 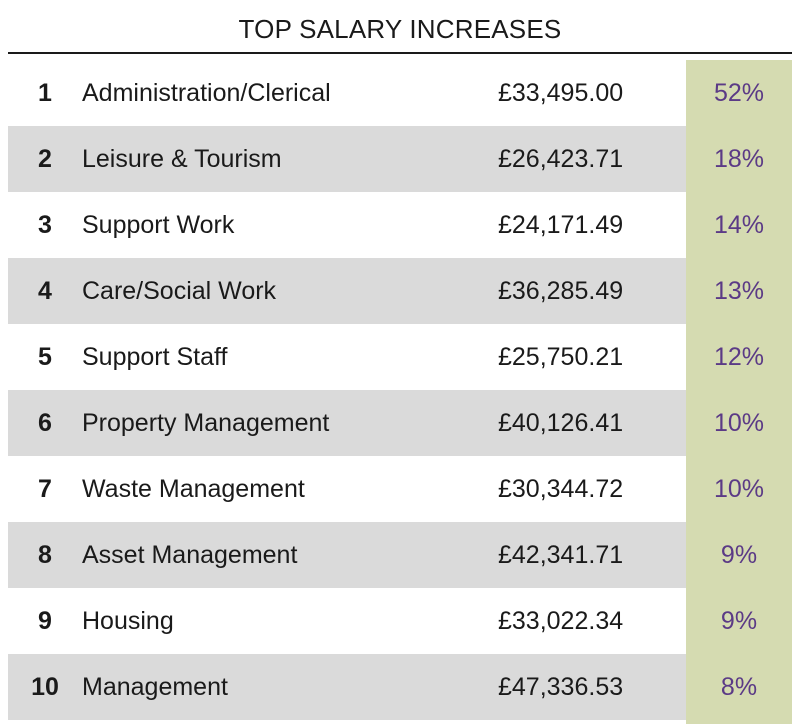 I want to click on table-row: 2 Leisure & Tourism £26,423.71 18%, so click(x=400, y=159).